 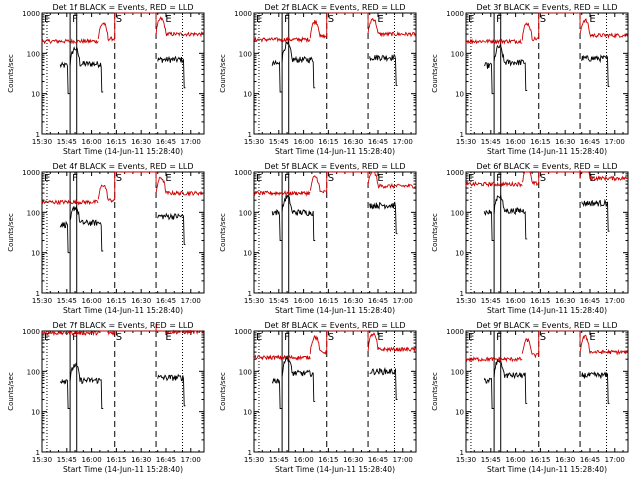 I want to click on marker-label-e: E, so click(x=380, y=19).